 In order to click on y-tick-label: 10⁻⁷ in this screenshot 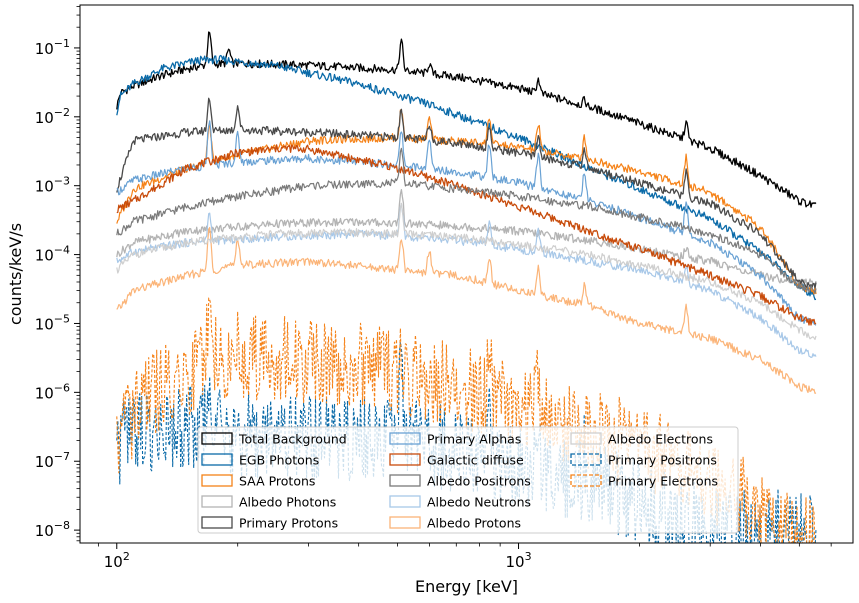, I will do `click(52, 460)`.